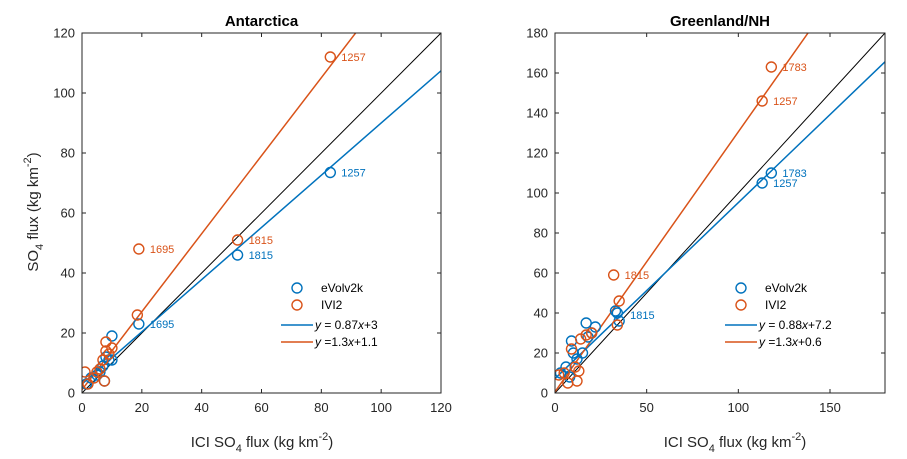 The image size is (907, 459). Describe the element at coordinates (321, 407) in the screenshot. I see `x-tick-label: 80` at that location.